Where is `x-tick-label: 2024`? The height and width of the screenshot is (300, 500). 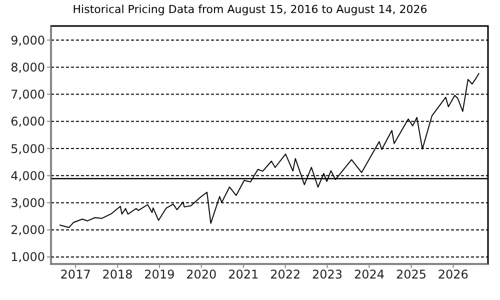
x-tick-label: 2024 is located at coordinates (369, 275).